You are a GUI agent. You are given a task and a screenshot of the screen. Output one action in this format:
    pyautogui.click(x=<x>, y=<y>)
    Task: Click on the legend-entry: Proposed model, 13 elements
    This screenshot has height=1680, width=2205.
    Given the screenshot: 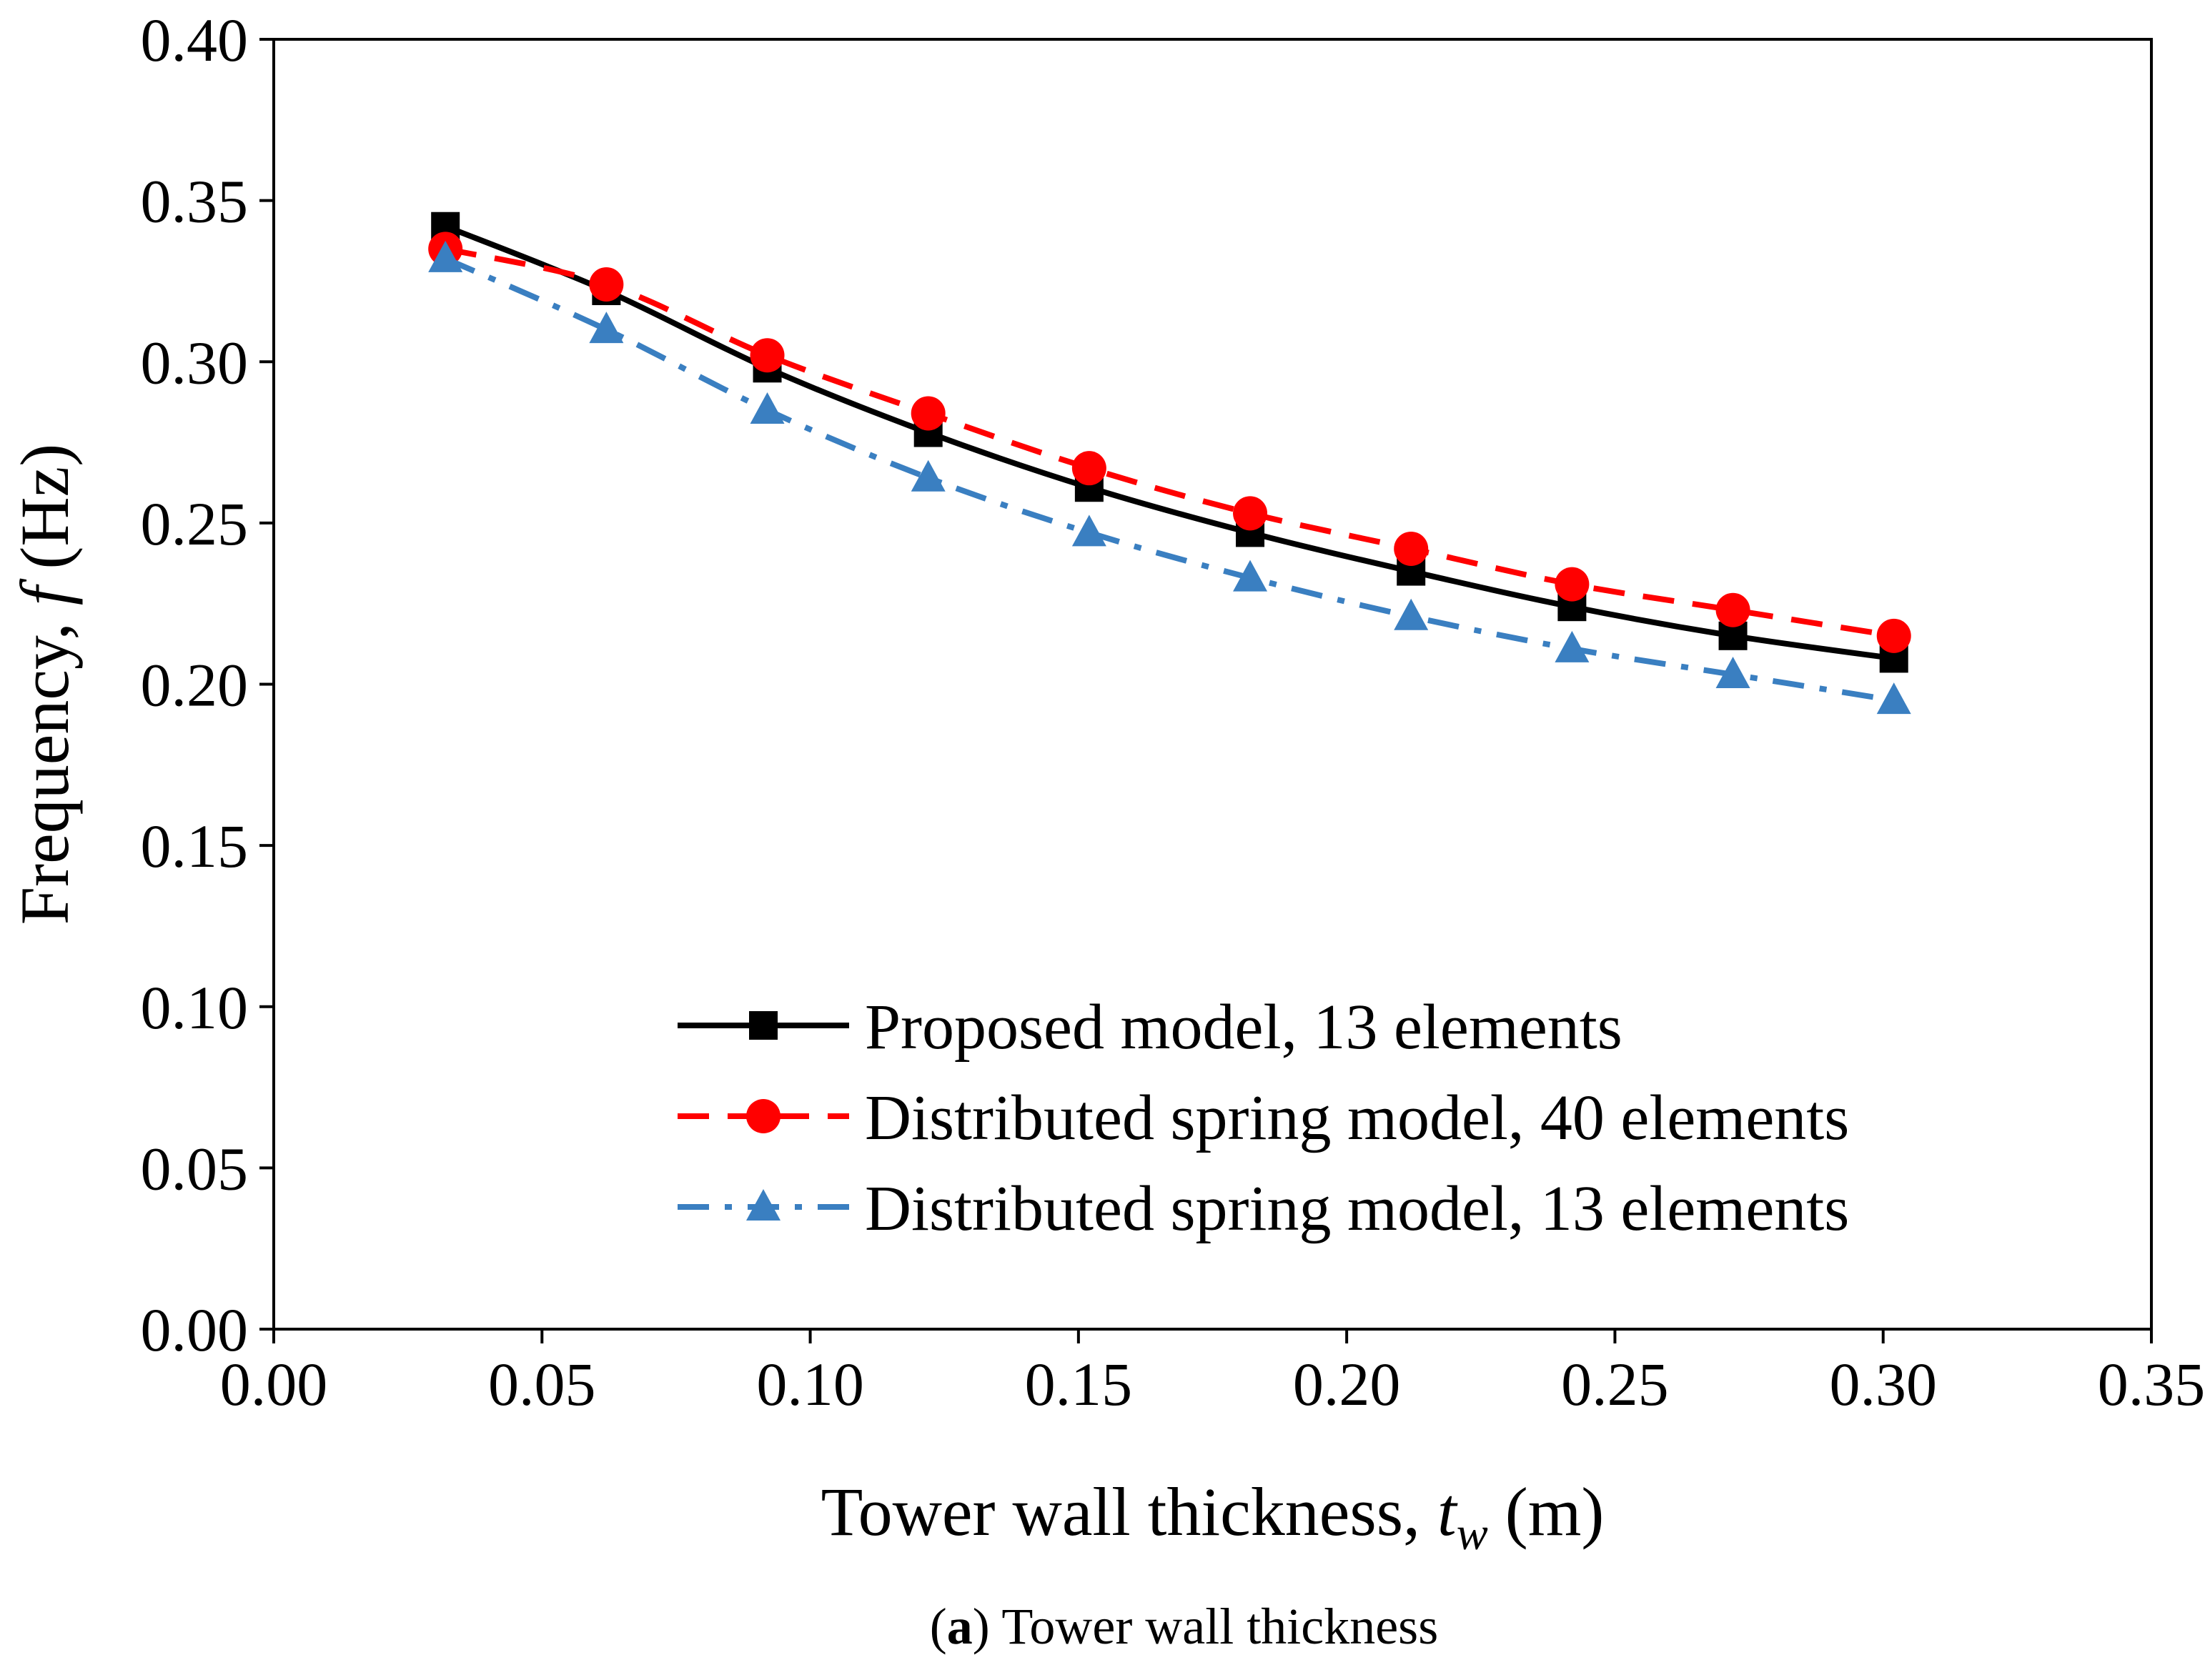 What is the action you would take?
    pyautogui.click(x=1150, y=1027)
    